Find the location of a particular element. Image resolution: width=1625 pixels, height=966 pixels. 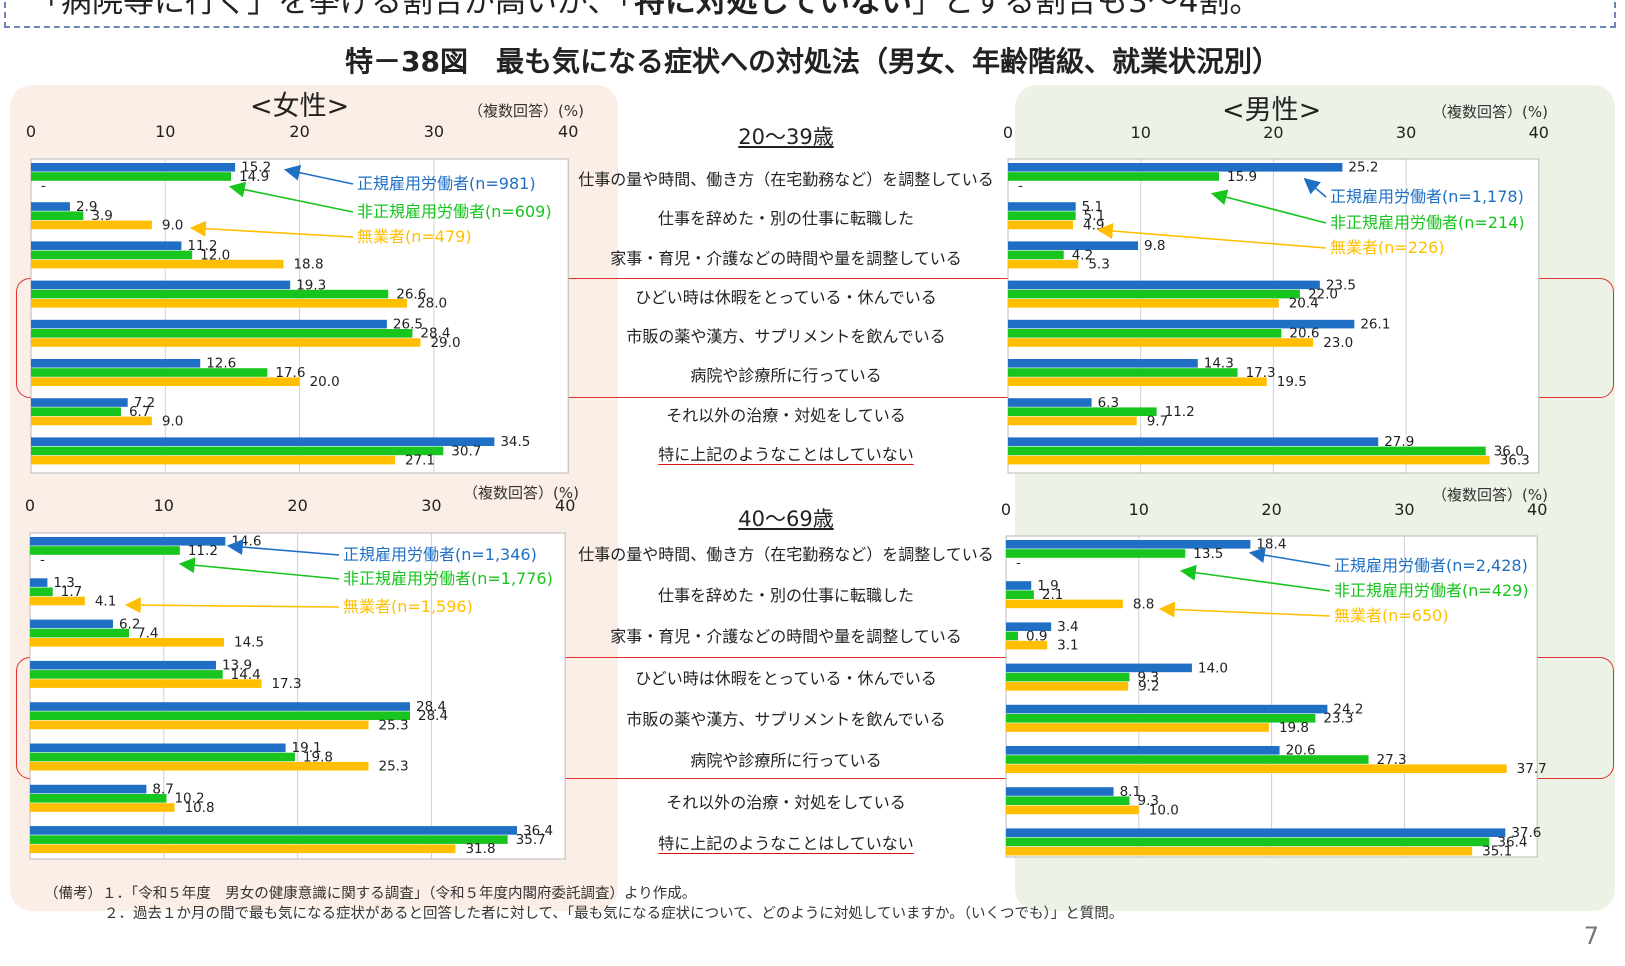

age-label-young: 20～39歳 is located at coordinates (786, 137).